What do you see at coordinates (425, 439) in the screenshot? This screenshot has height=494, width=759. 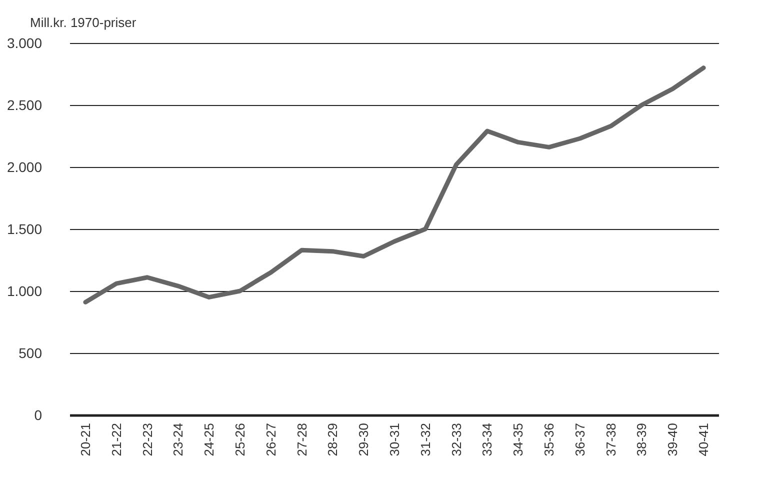 I see `x-tick-label: 31-32` at bounding box center [425, 439].